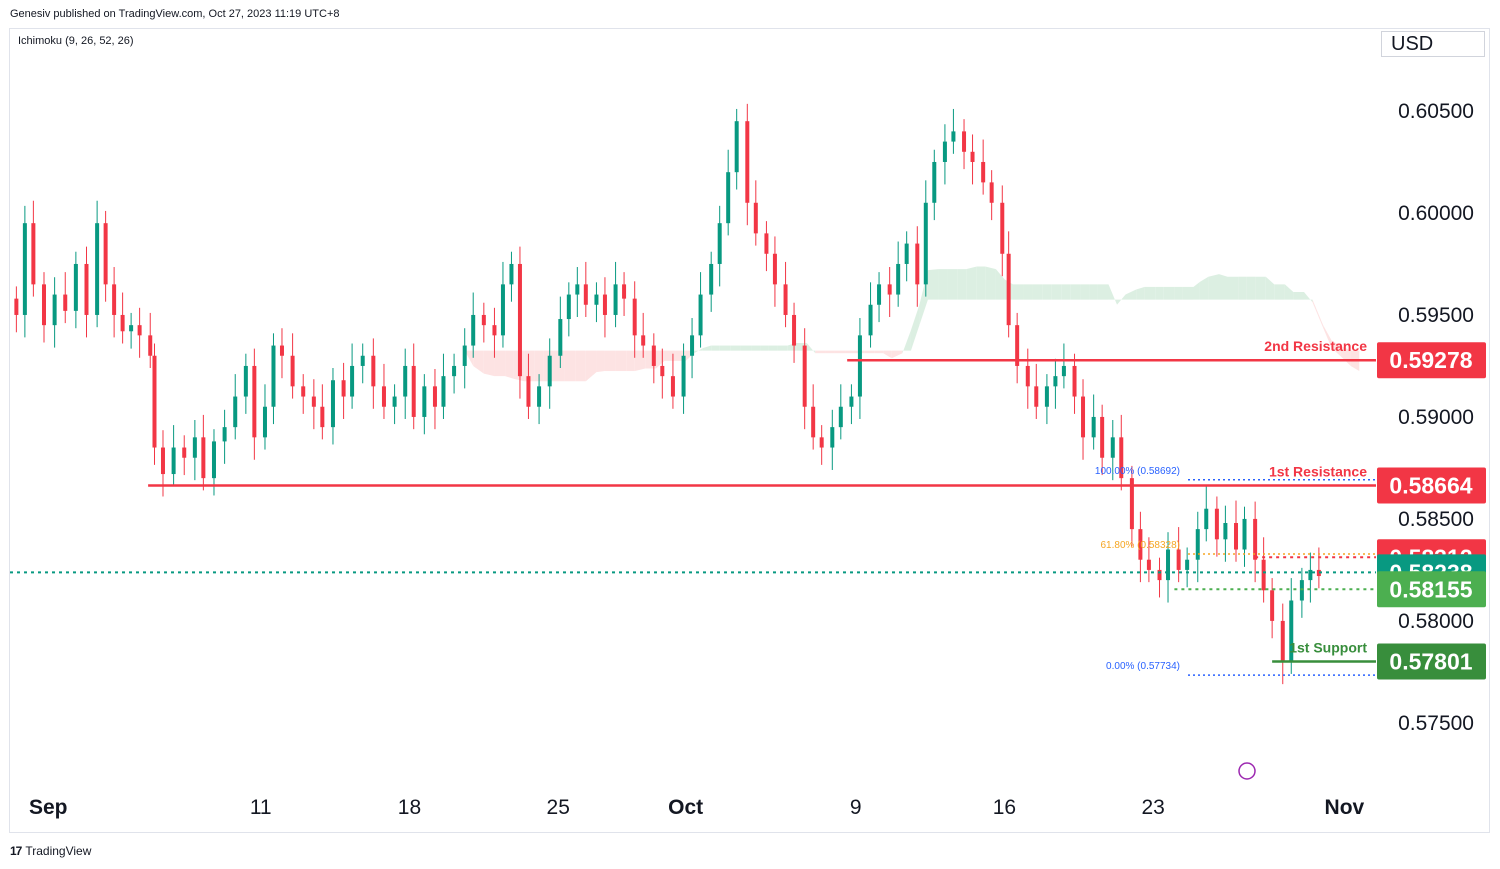  I want to click on x-tick-label: Oct, so click(685, 807).